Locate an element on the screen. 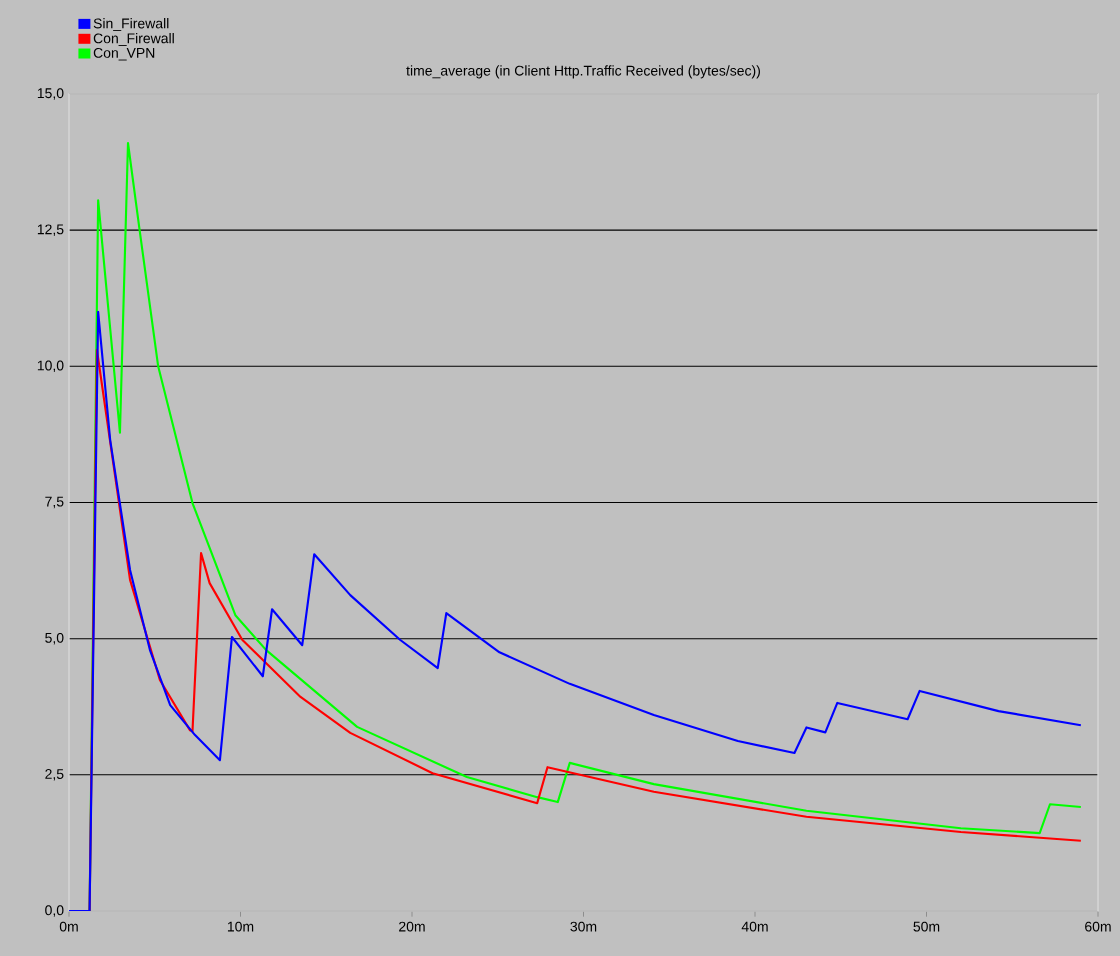 The height and width of the screenshot is (956, 1120). legend-label: Sin_Firewall is located at coordinates (131, 25).